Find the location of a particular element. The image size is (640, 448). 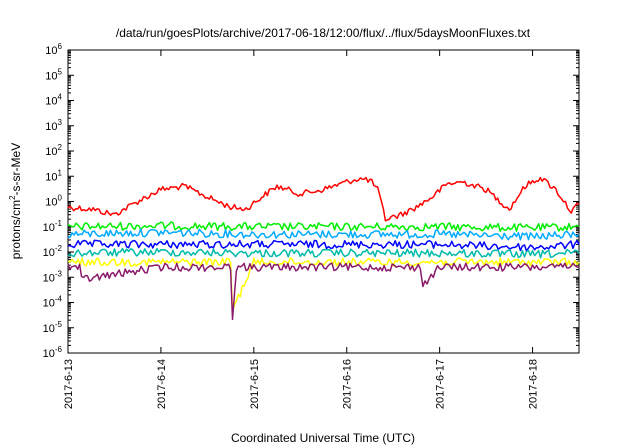

y-axis-label-text: protons/cm is located at coordinates (16, 229).